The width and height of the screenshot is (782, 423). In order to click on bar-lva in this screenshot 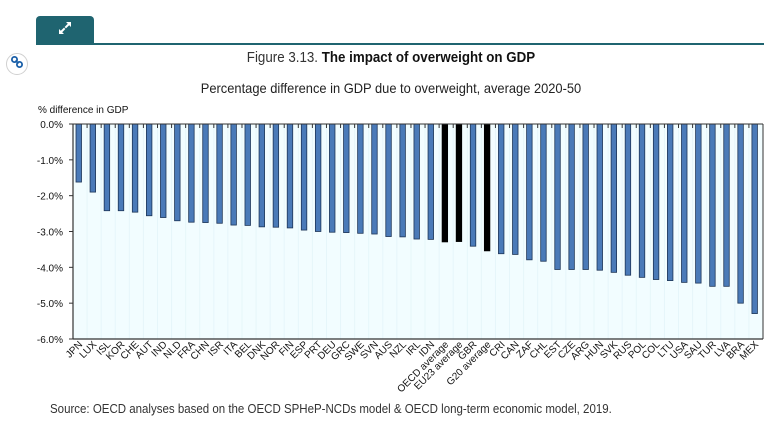, I will do `click(726, 205)`.